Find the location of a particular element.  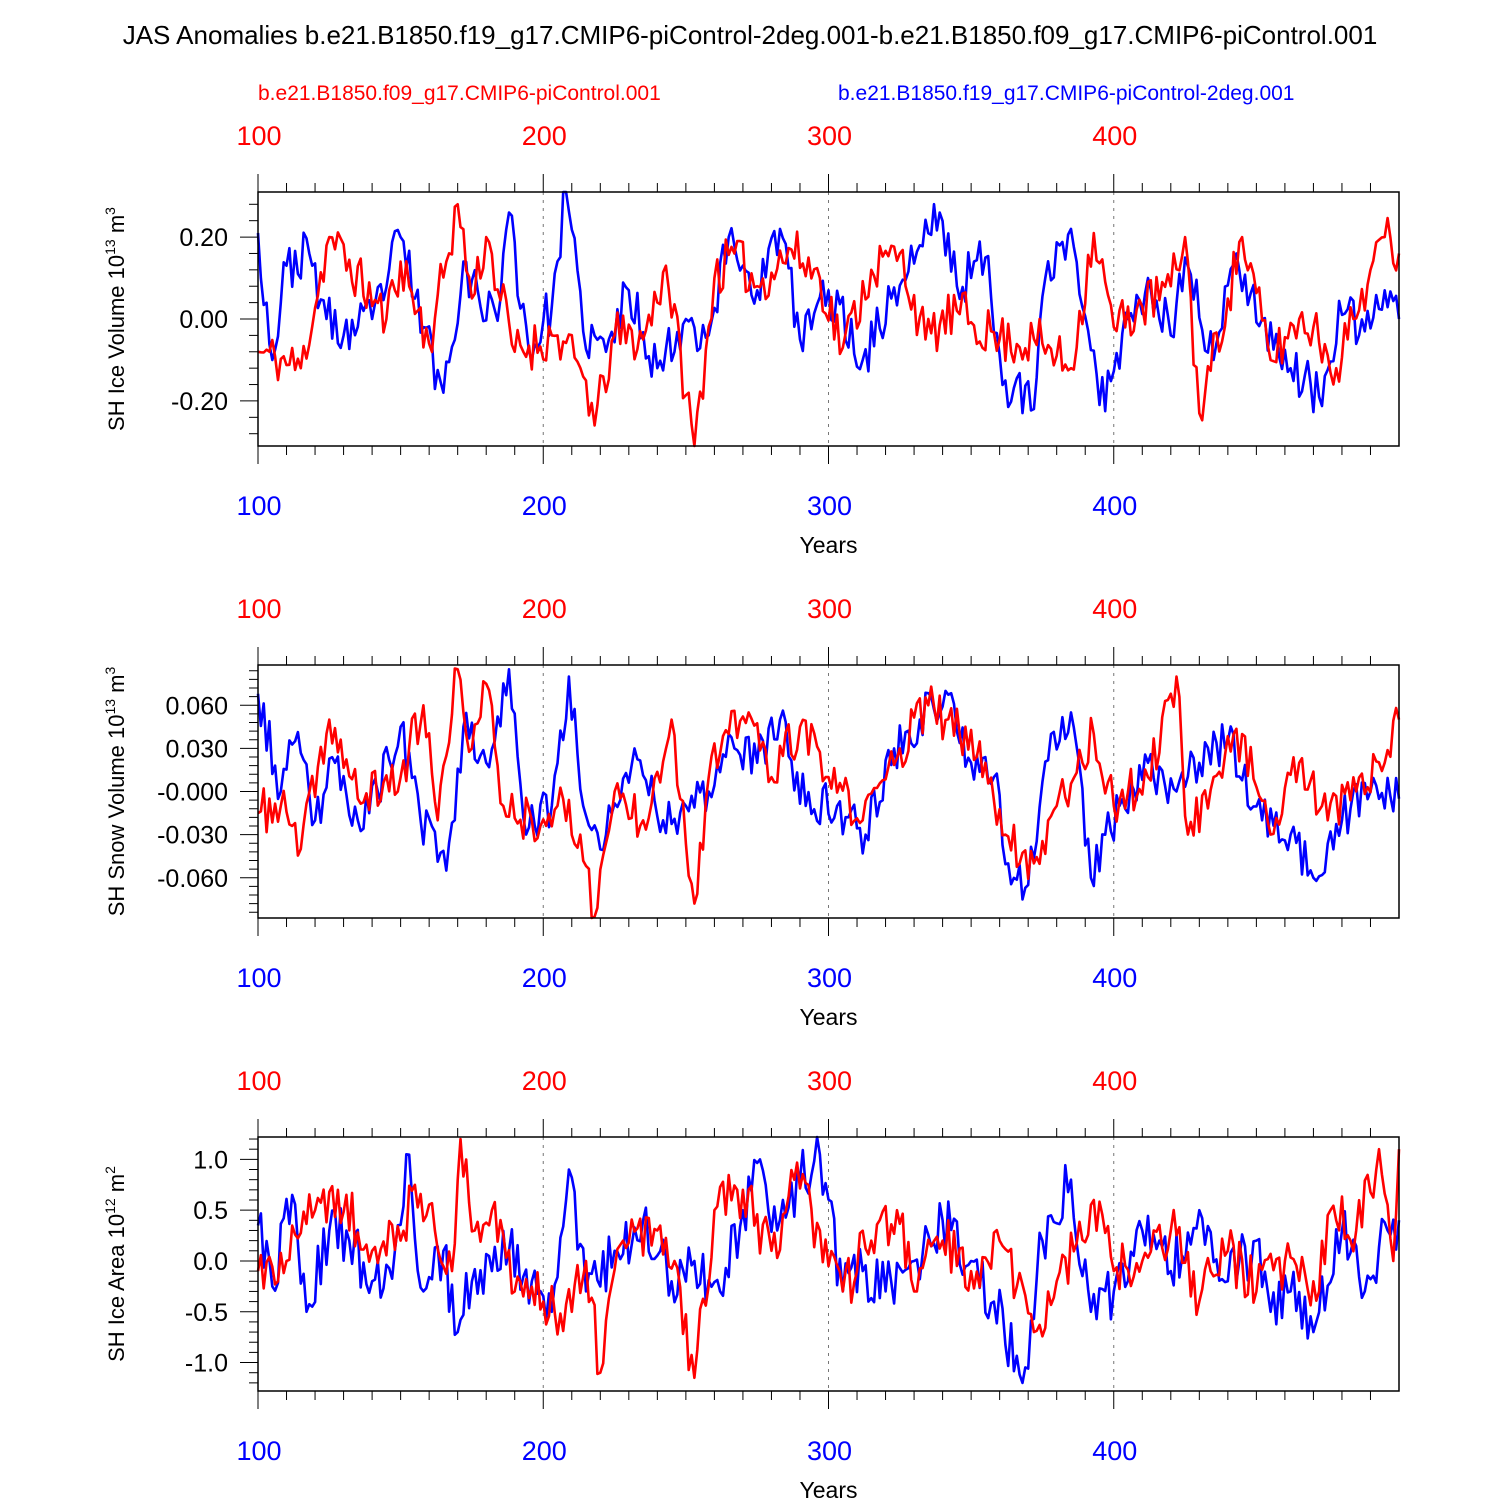

legend-red-series: b.e21.B1850.f09_g17.CMIP6-piControl.001 is located at coordinates (459, 93).